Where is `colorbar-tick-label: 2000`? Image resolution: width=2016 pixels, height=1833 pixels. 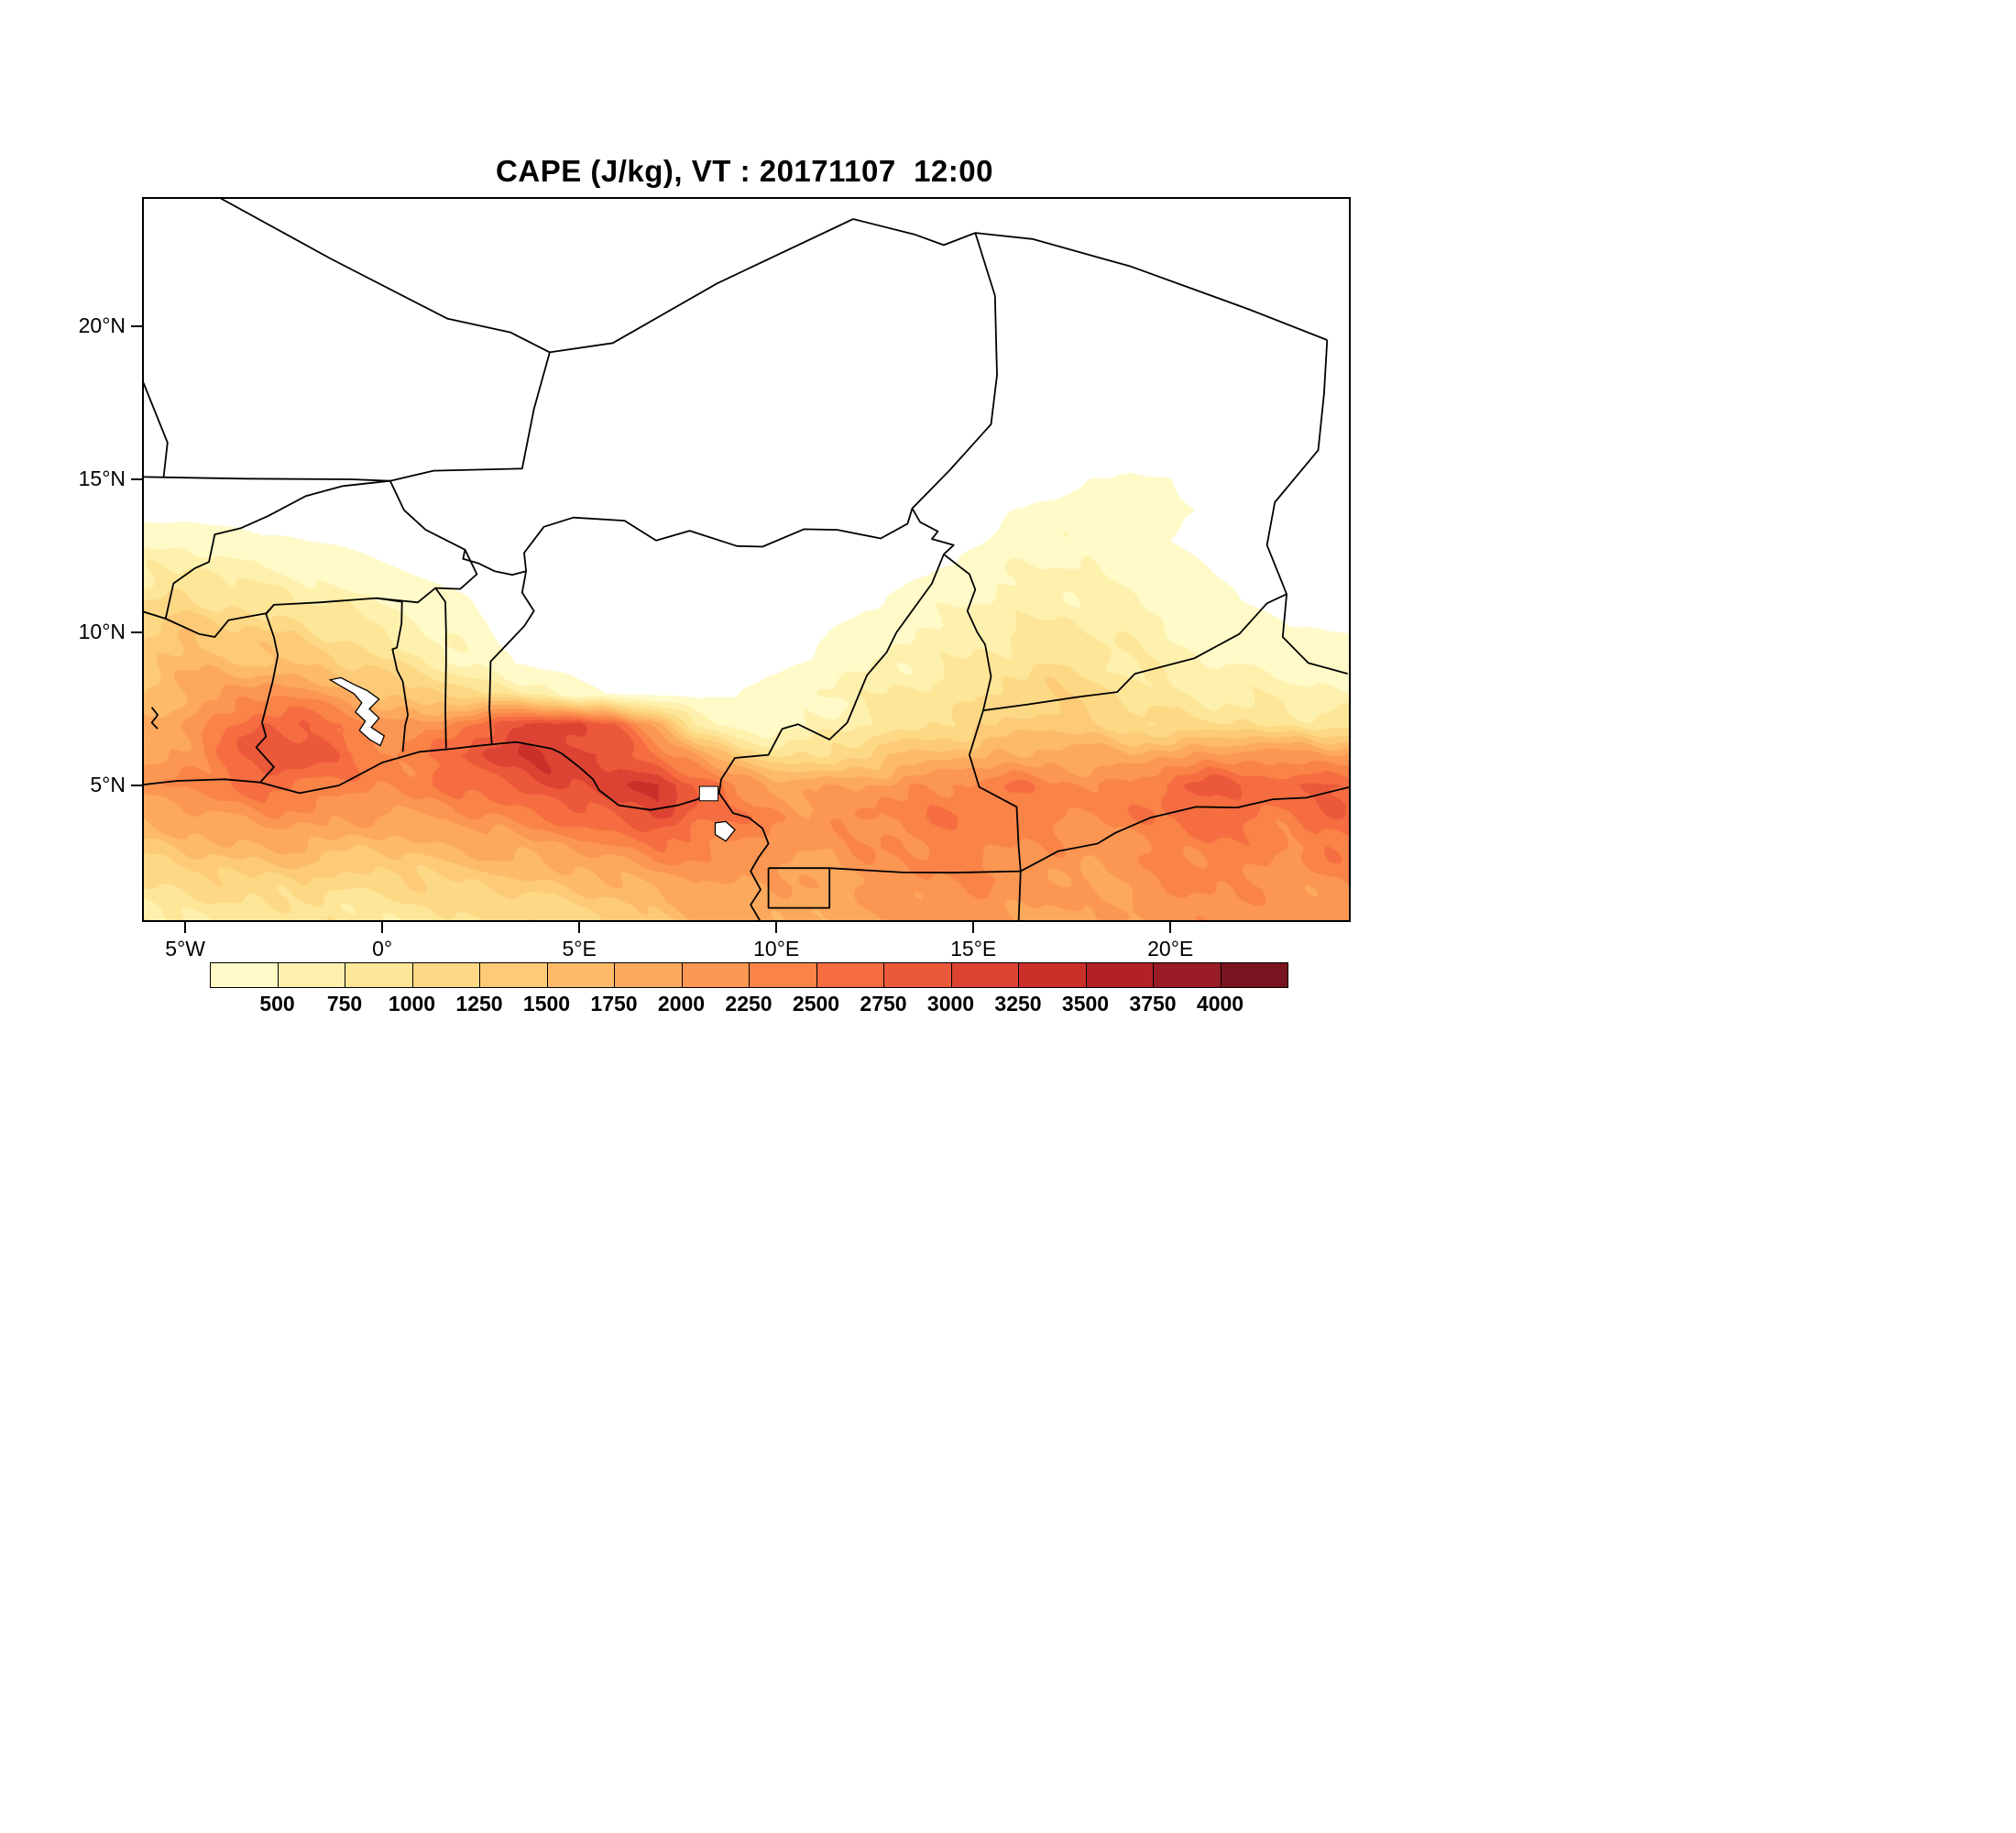 colorbar-tick-label: 2000 is located at coordinates (681, 1003).